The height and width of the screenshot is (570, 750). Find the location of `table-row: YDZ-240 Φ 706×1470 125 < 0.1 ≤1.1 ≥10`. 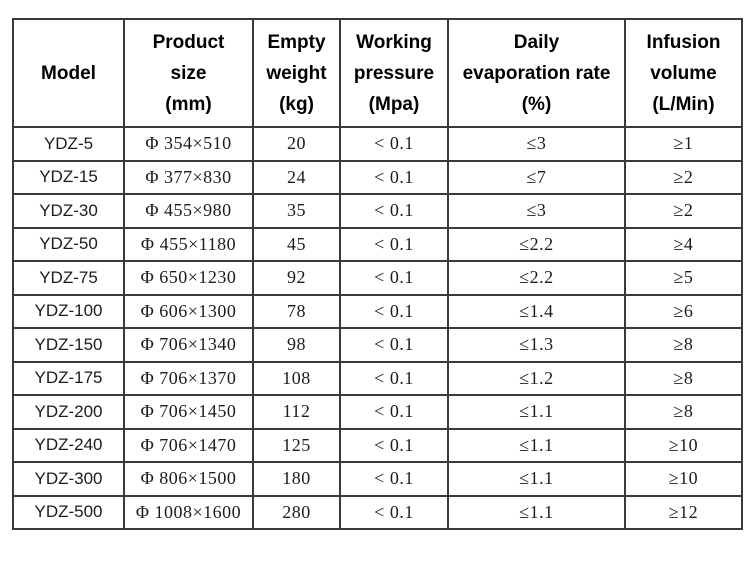

table-row: YDZ-240 Φ 706×1470 125 < 0.1 ≤1.1 ≥10 is located at coordinates (377, 445).